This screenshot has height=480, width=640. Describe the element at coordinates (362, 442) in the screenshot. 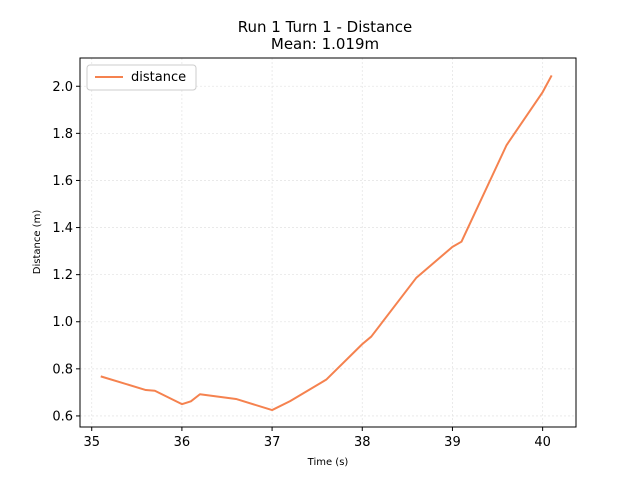

I see `x-tick-label: 38` at that location.